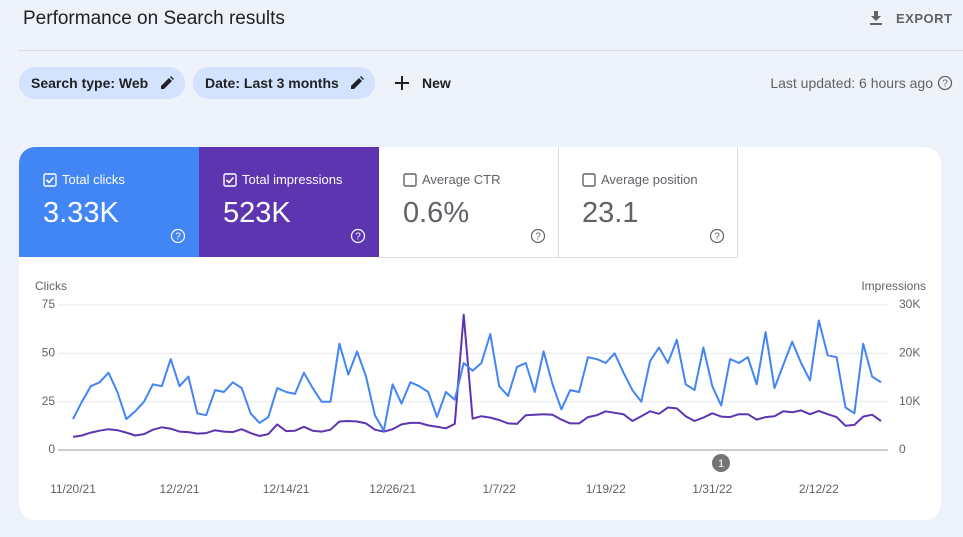 The image size is (963, 537). I want to click on filter-chip: Search type: Web, so click(102, 83).